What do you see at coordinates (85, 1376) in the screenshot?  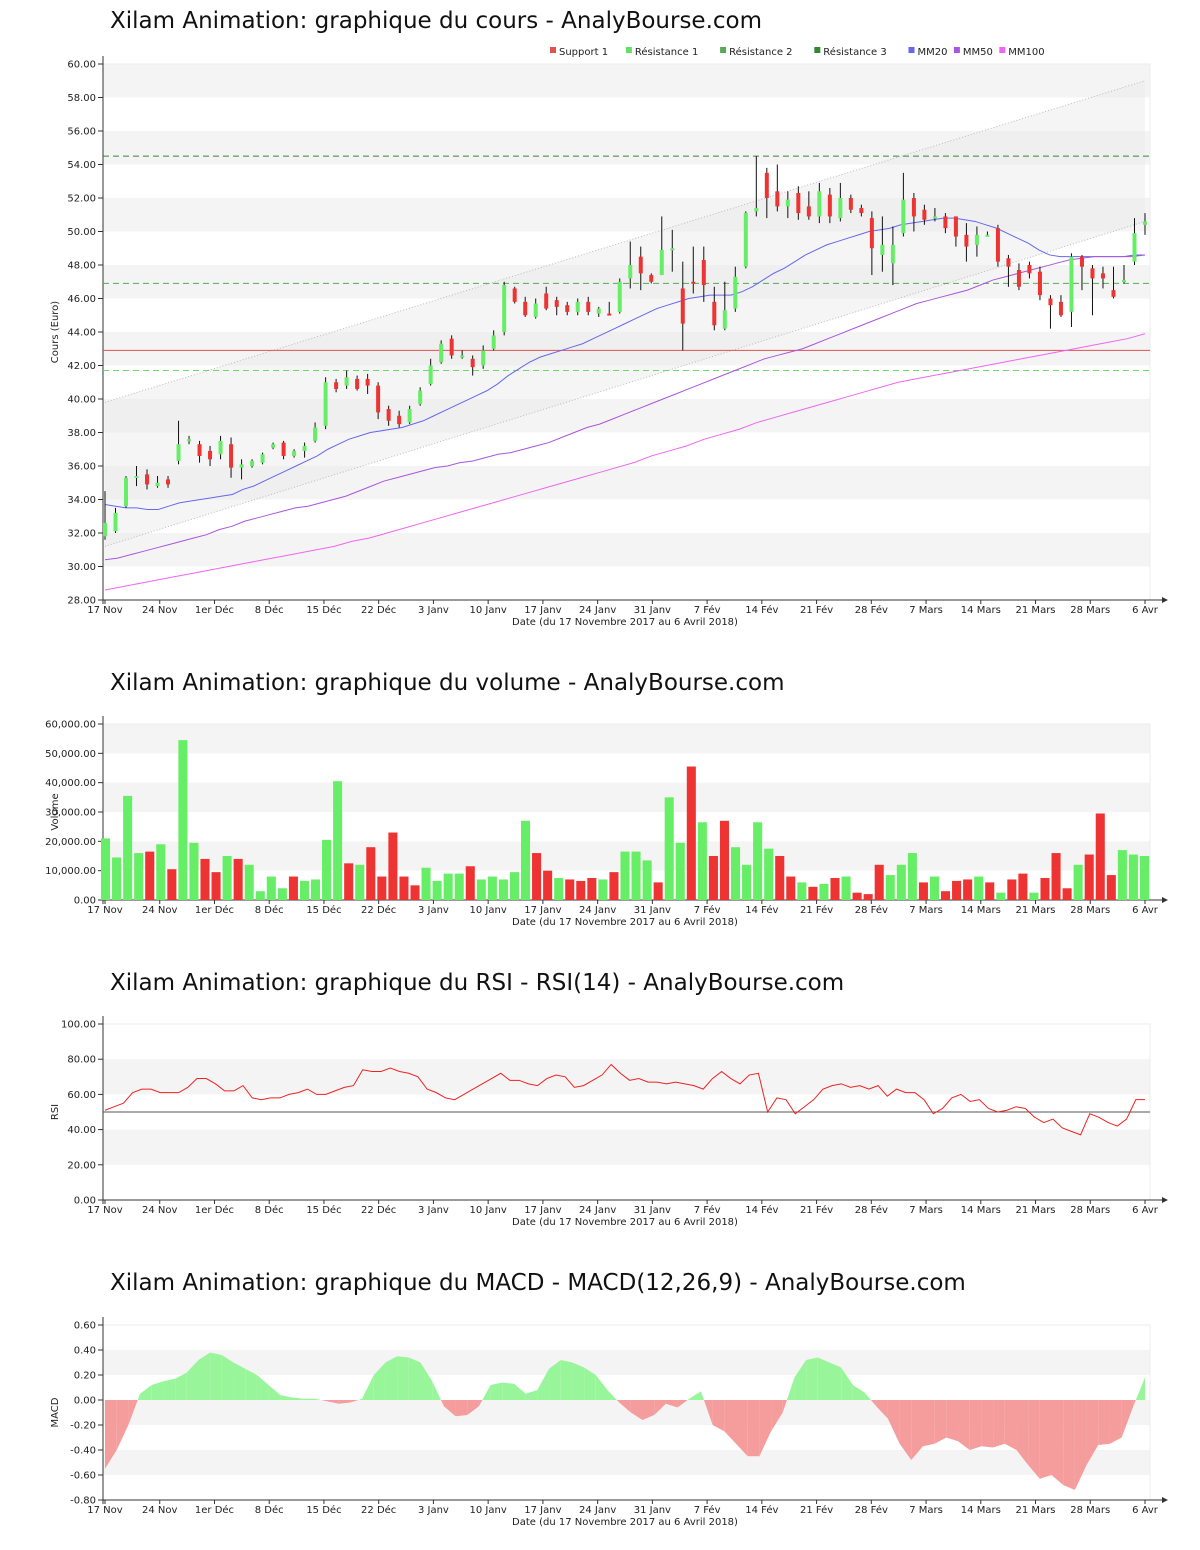 I see `macd-y-tick-label: 0.20` at bounding box center [85, 1376].